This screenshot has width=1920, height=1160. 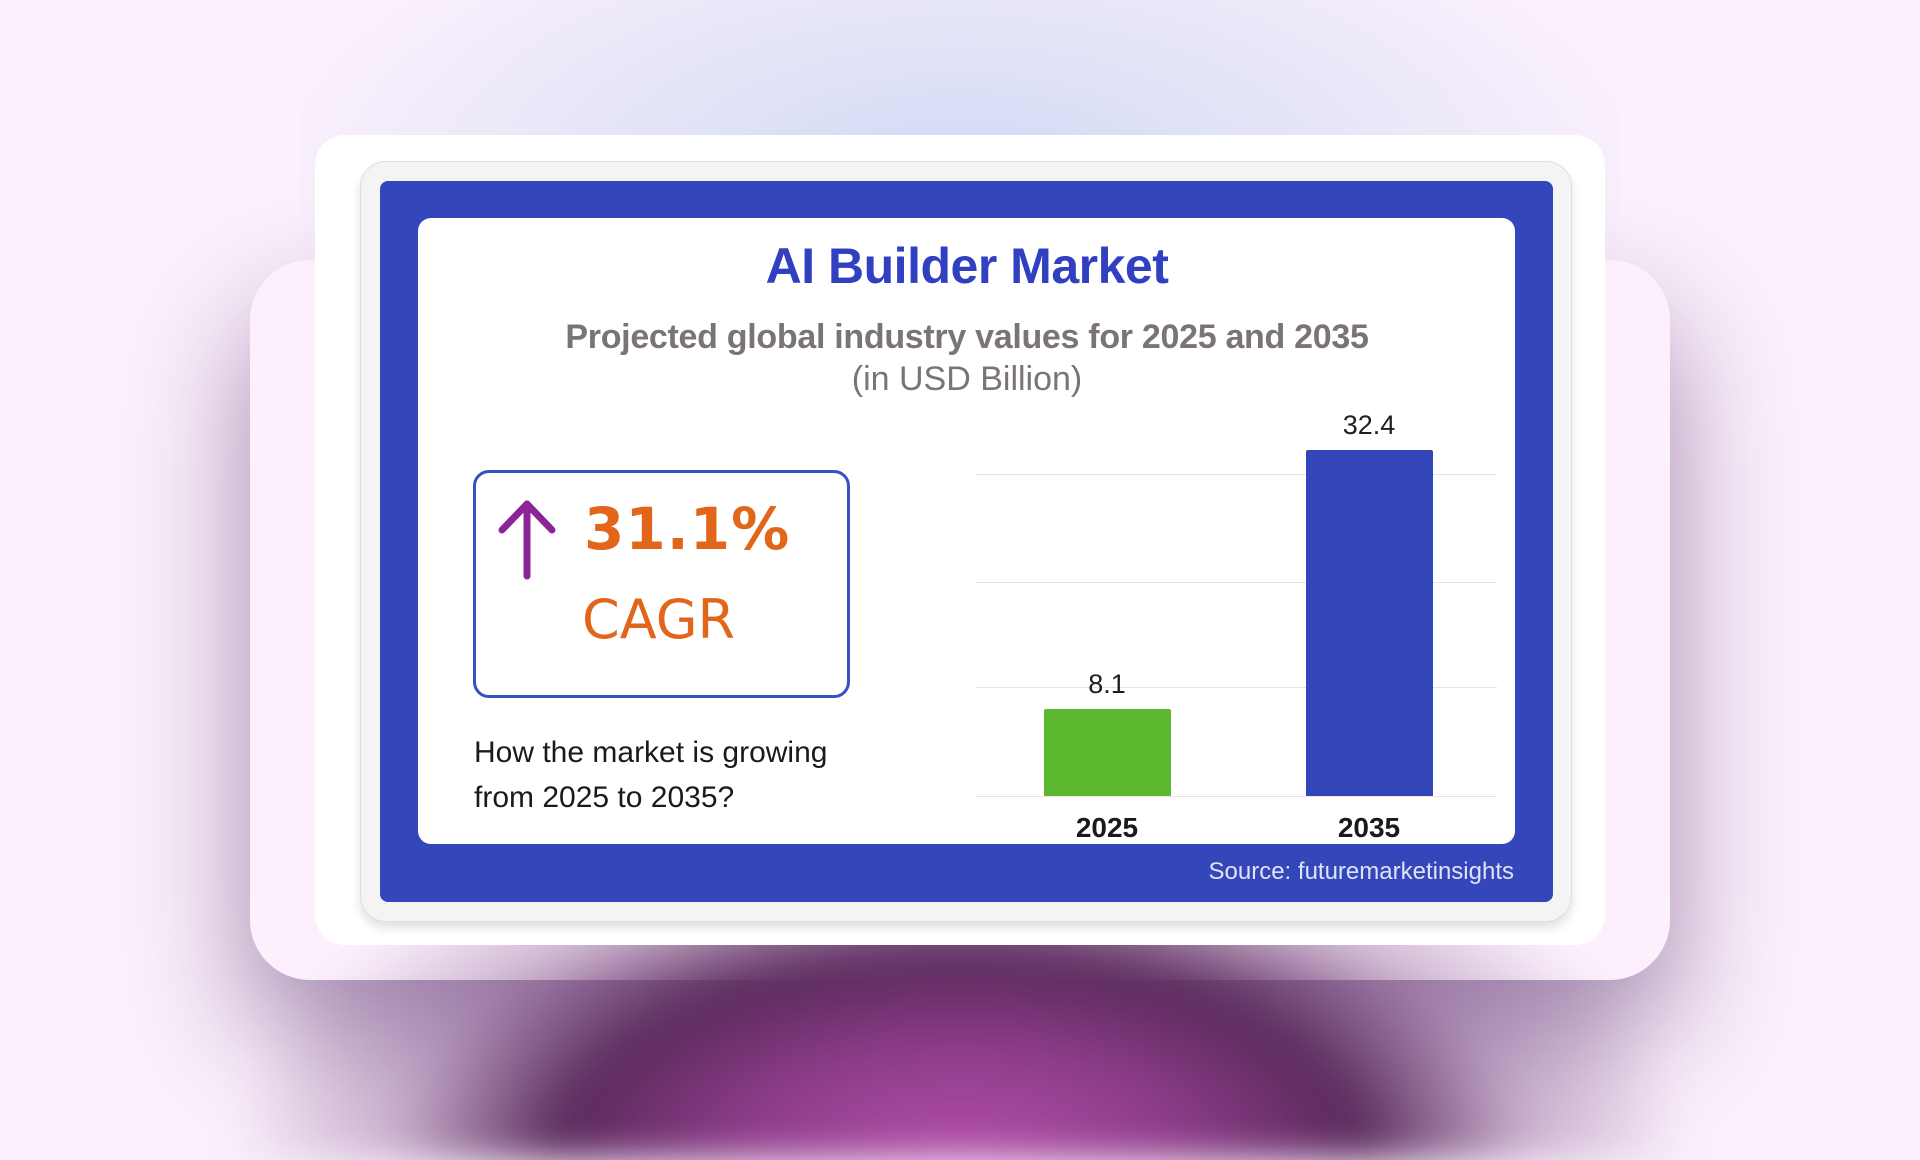 I want to click on cagr-value: 31.1%, so click(x=687, y=529).